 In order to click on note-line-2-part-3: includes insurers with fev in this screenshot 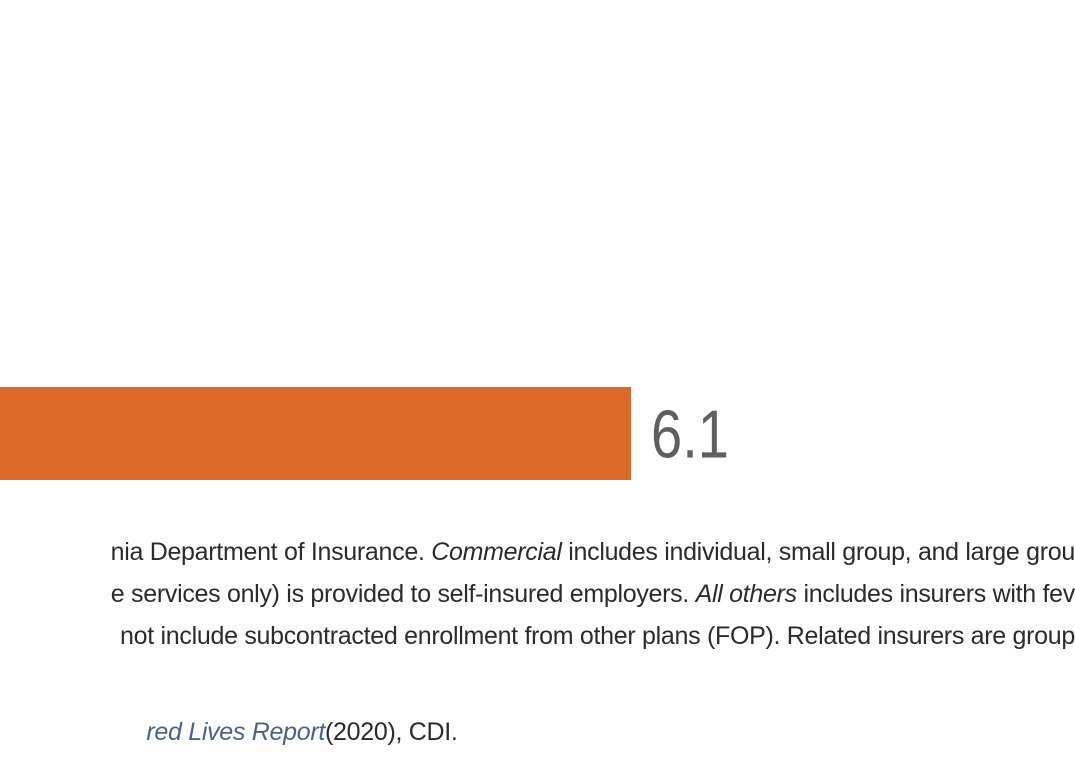, I will do `click(935, 594)`.